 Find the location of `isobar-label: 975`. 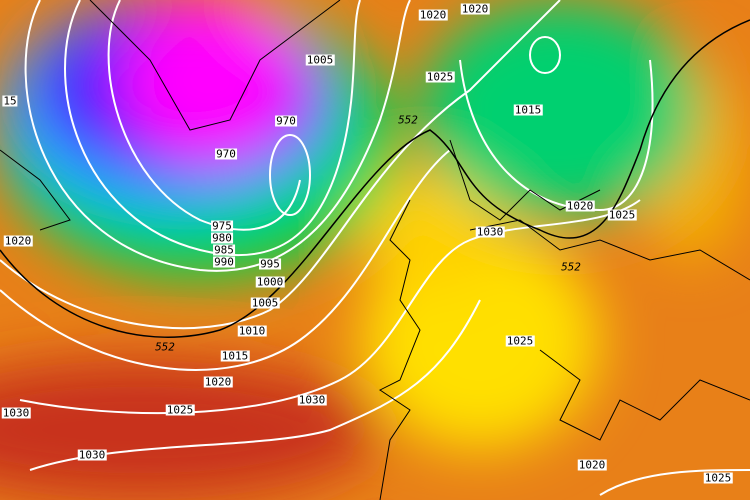

isobar-label: 975 is located at coordinates (222, 226).